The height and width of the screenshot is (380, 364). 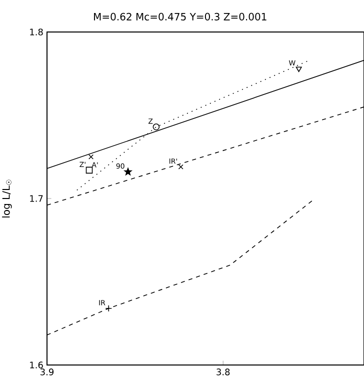 What do you see at coordinates (36, 32) in the screenshot?
I see `y-tick-label: 1.8` at bounding box center [36, 32].